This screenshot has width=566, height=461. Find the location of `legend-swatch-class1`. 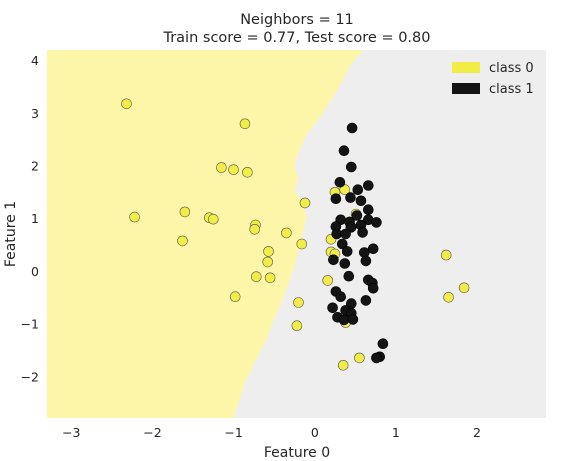

legend-swatch-class1 is located at coordinates (466, 88).